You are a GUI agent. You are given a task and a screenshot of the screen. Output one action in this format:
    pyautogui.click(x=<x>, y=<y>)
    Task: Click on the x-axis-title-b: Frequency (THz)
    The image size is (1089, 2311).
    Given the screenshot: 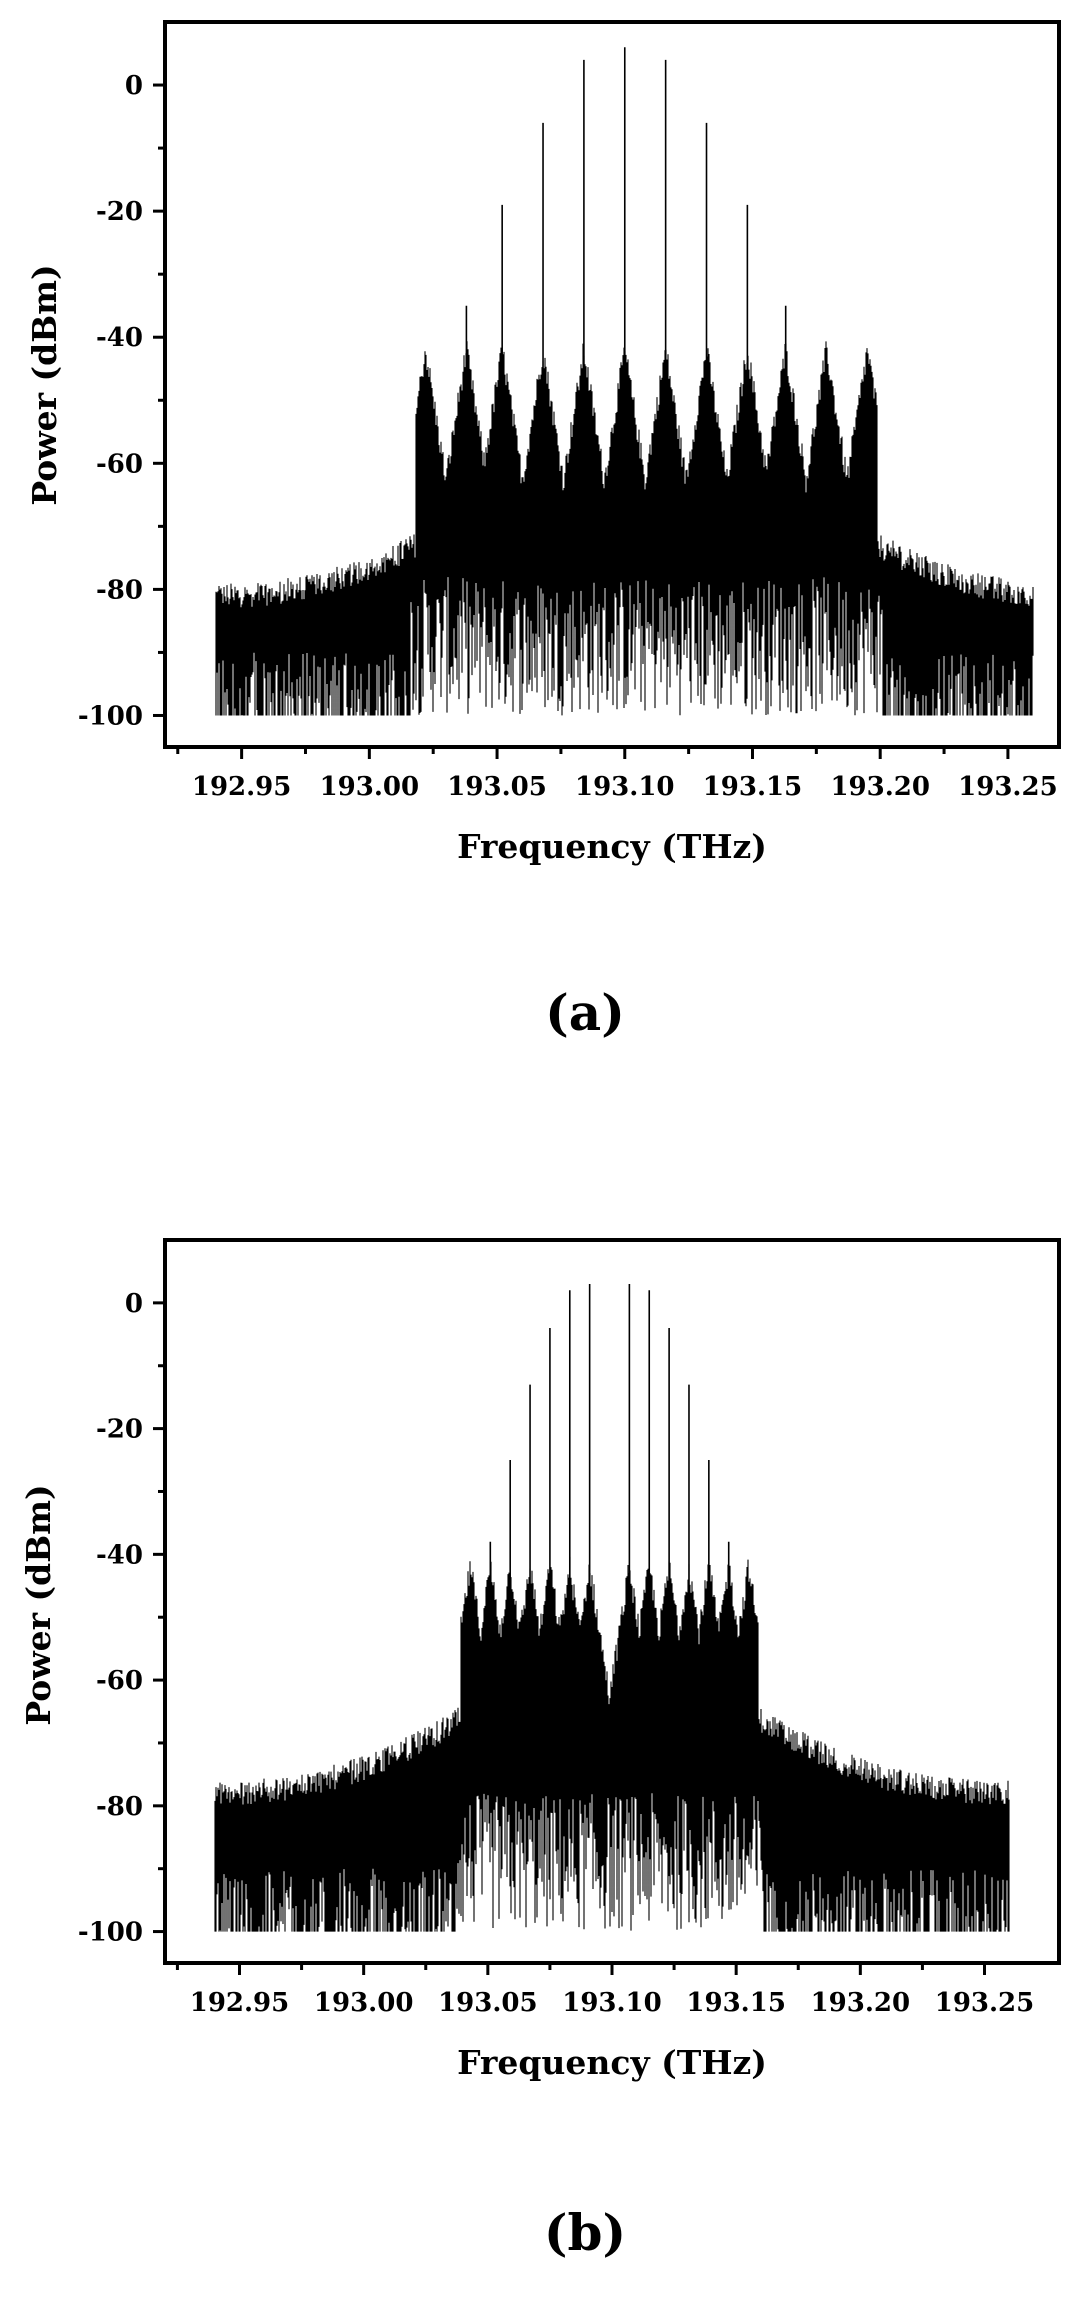 What is the action you would take?
    pyautogui.click(x=612, y=2062)
    